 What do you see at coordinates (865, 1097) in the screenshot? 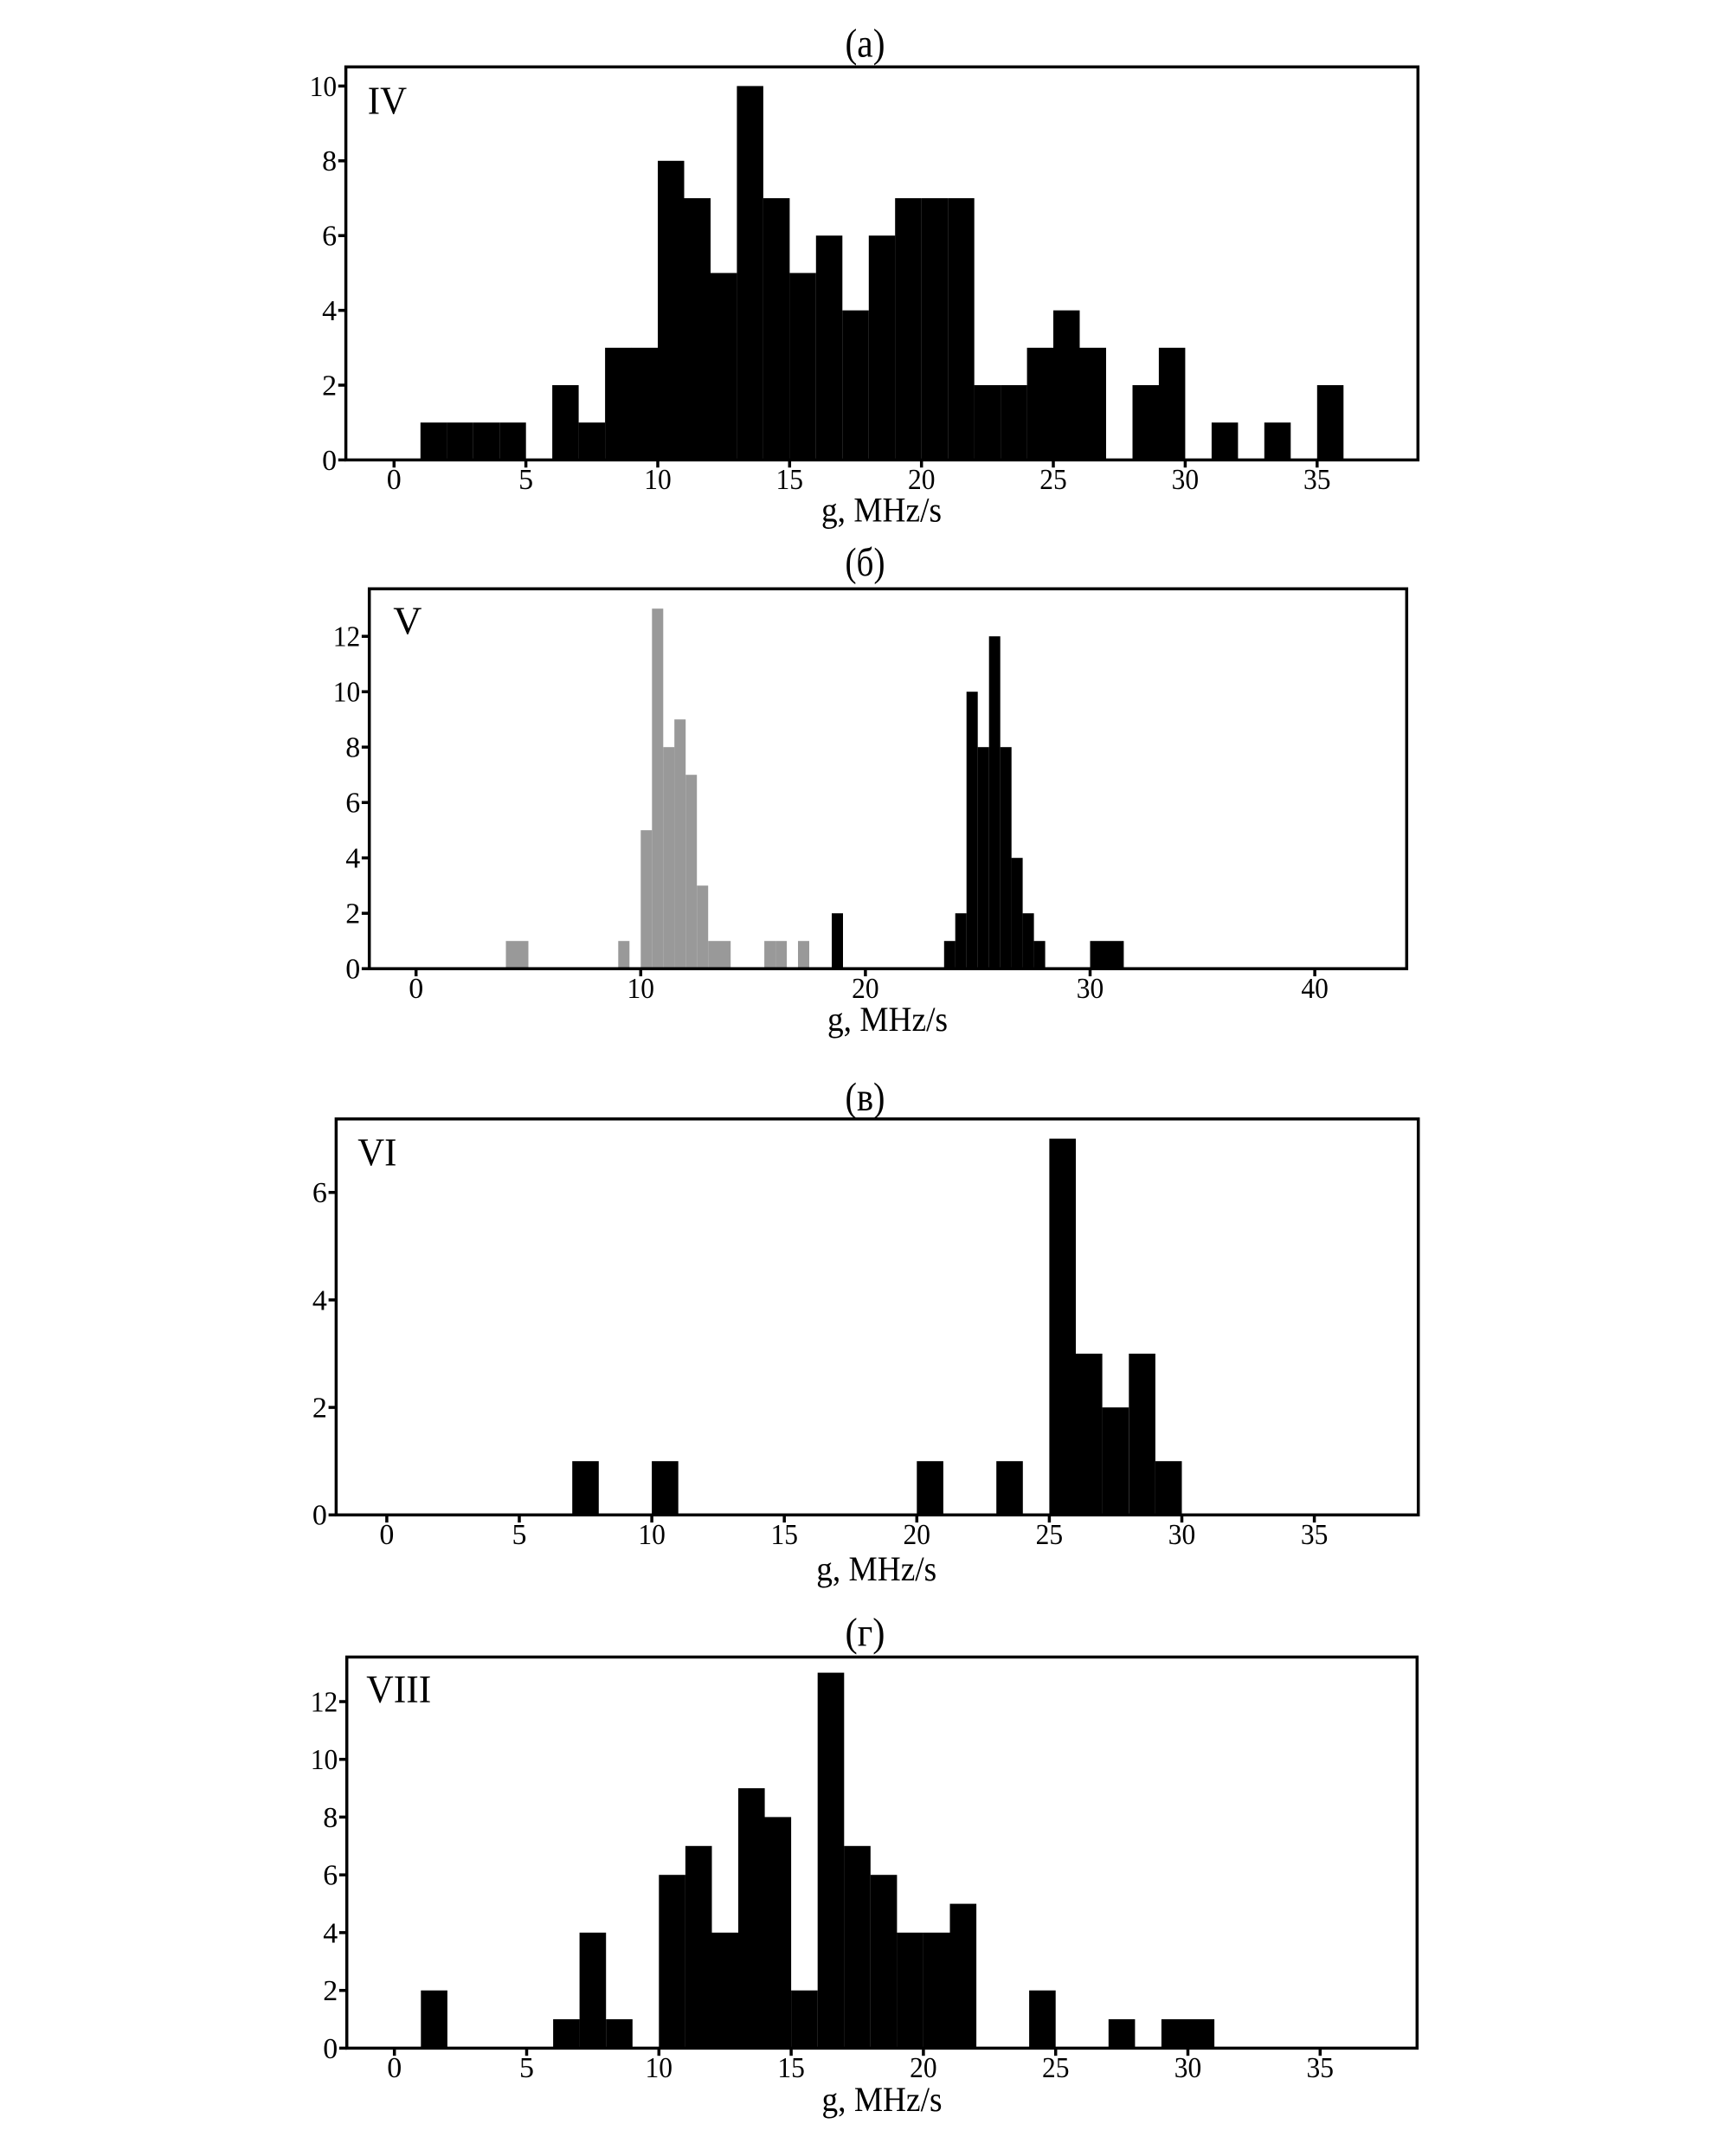
I see `svg-text: (в)` at bounding box center [865, 1097].